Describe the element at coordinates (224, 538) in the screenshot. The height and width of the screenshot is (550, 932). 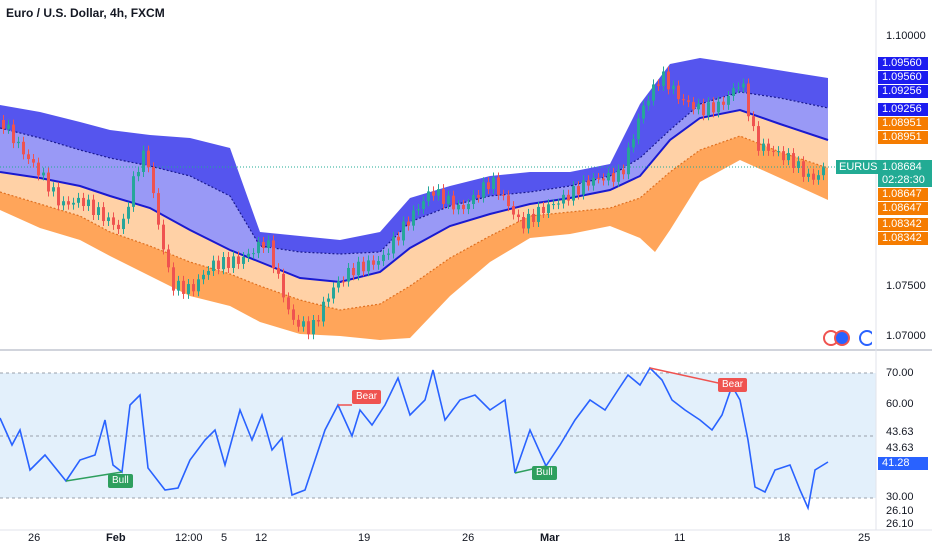
I see `time-tick: 5` at that location.